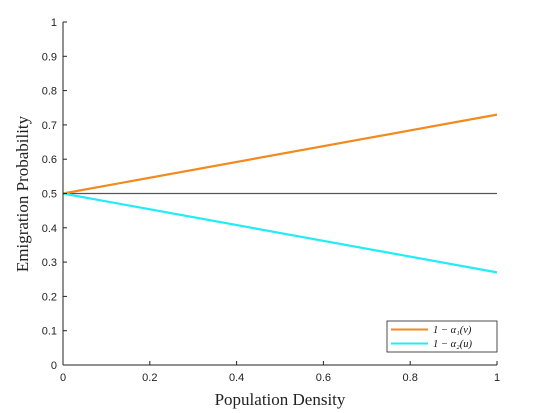  What do you see at coordinates (49, 126) in the screenshot?
I see `y-tick-label: 0.7` at bounding box center [49, 126].